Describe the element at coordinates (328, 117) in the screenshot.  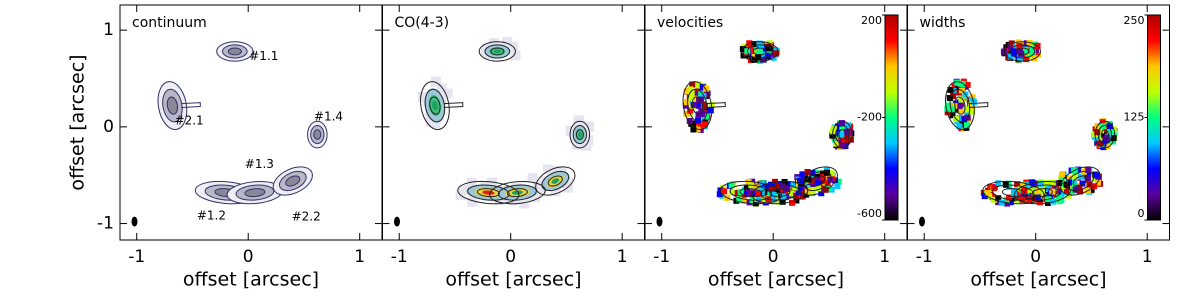
I see `annotation: #1.4` at that location.